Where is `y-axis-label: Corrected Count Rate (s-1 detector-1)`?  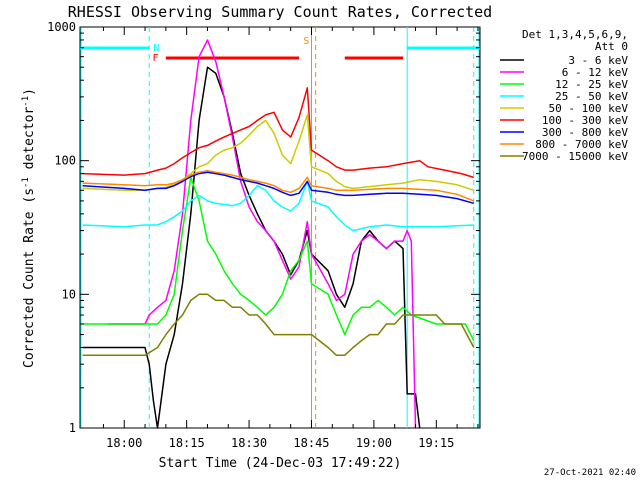
y-axis-label: Corrected Count Rate (s-1 detector-1) is located at coordinates (29, 228).